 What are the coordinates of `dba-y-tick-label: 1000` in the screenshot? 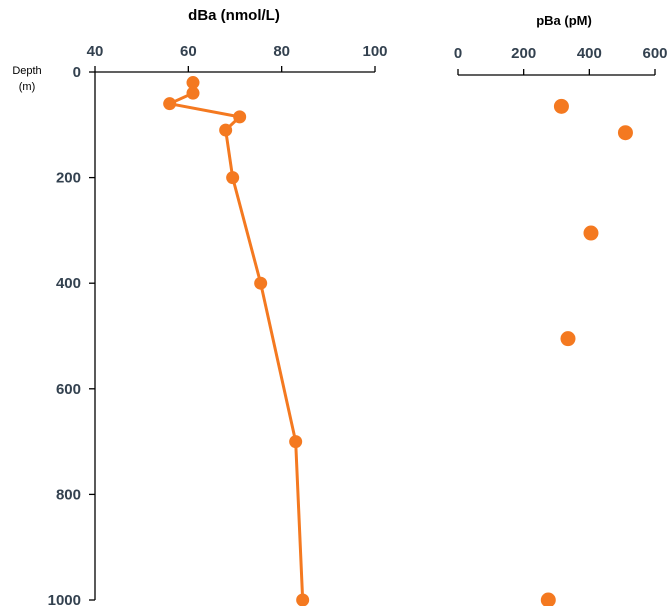 It's located at (64, 599).